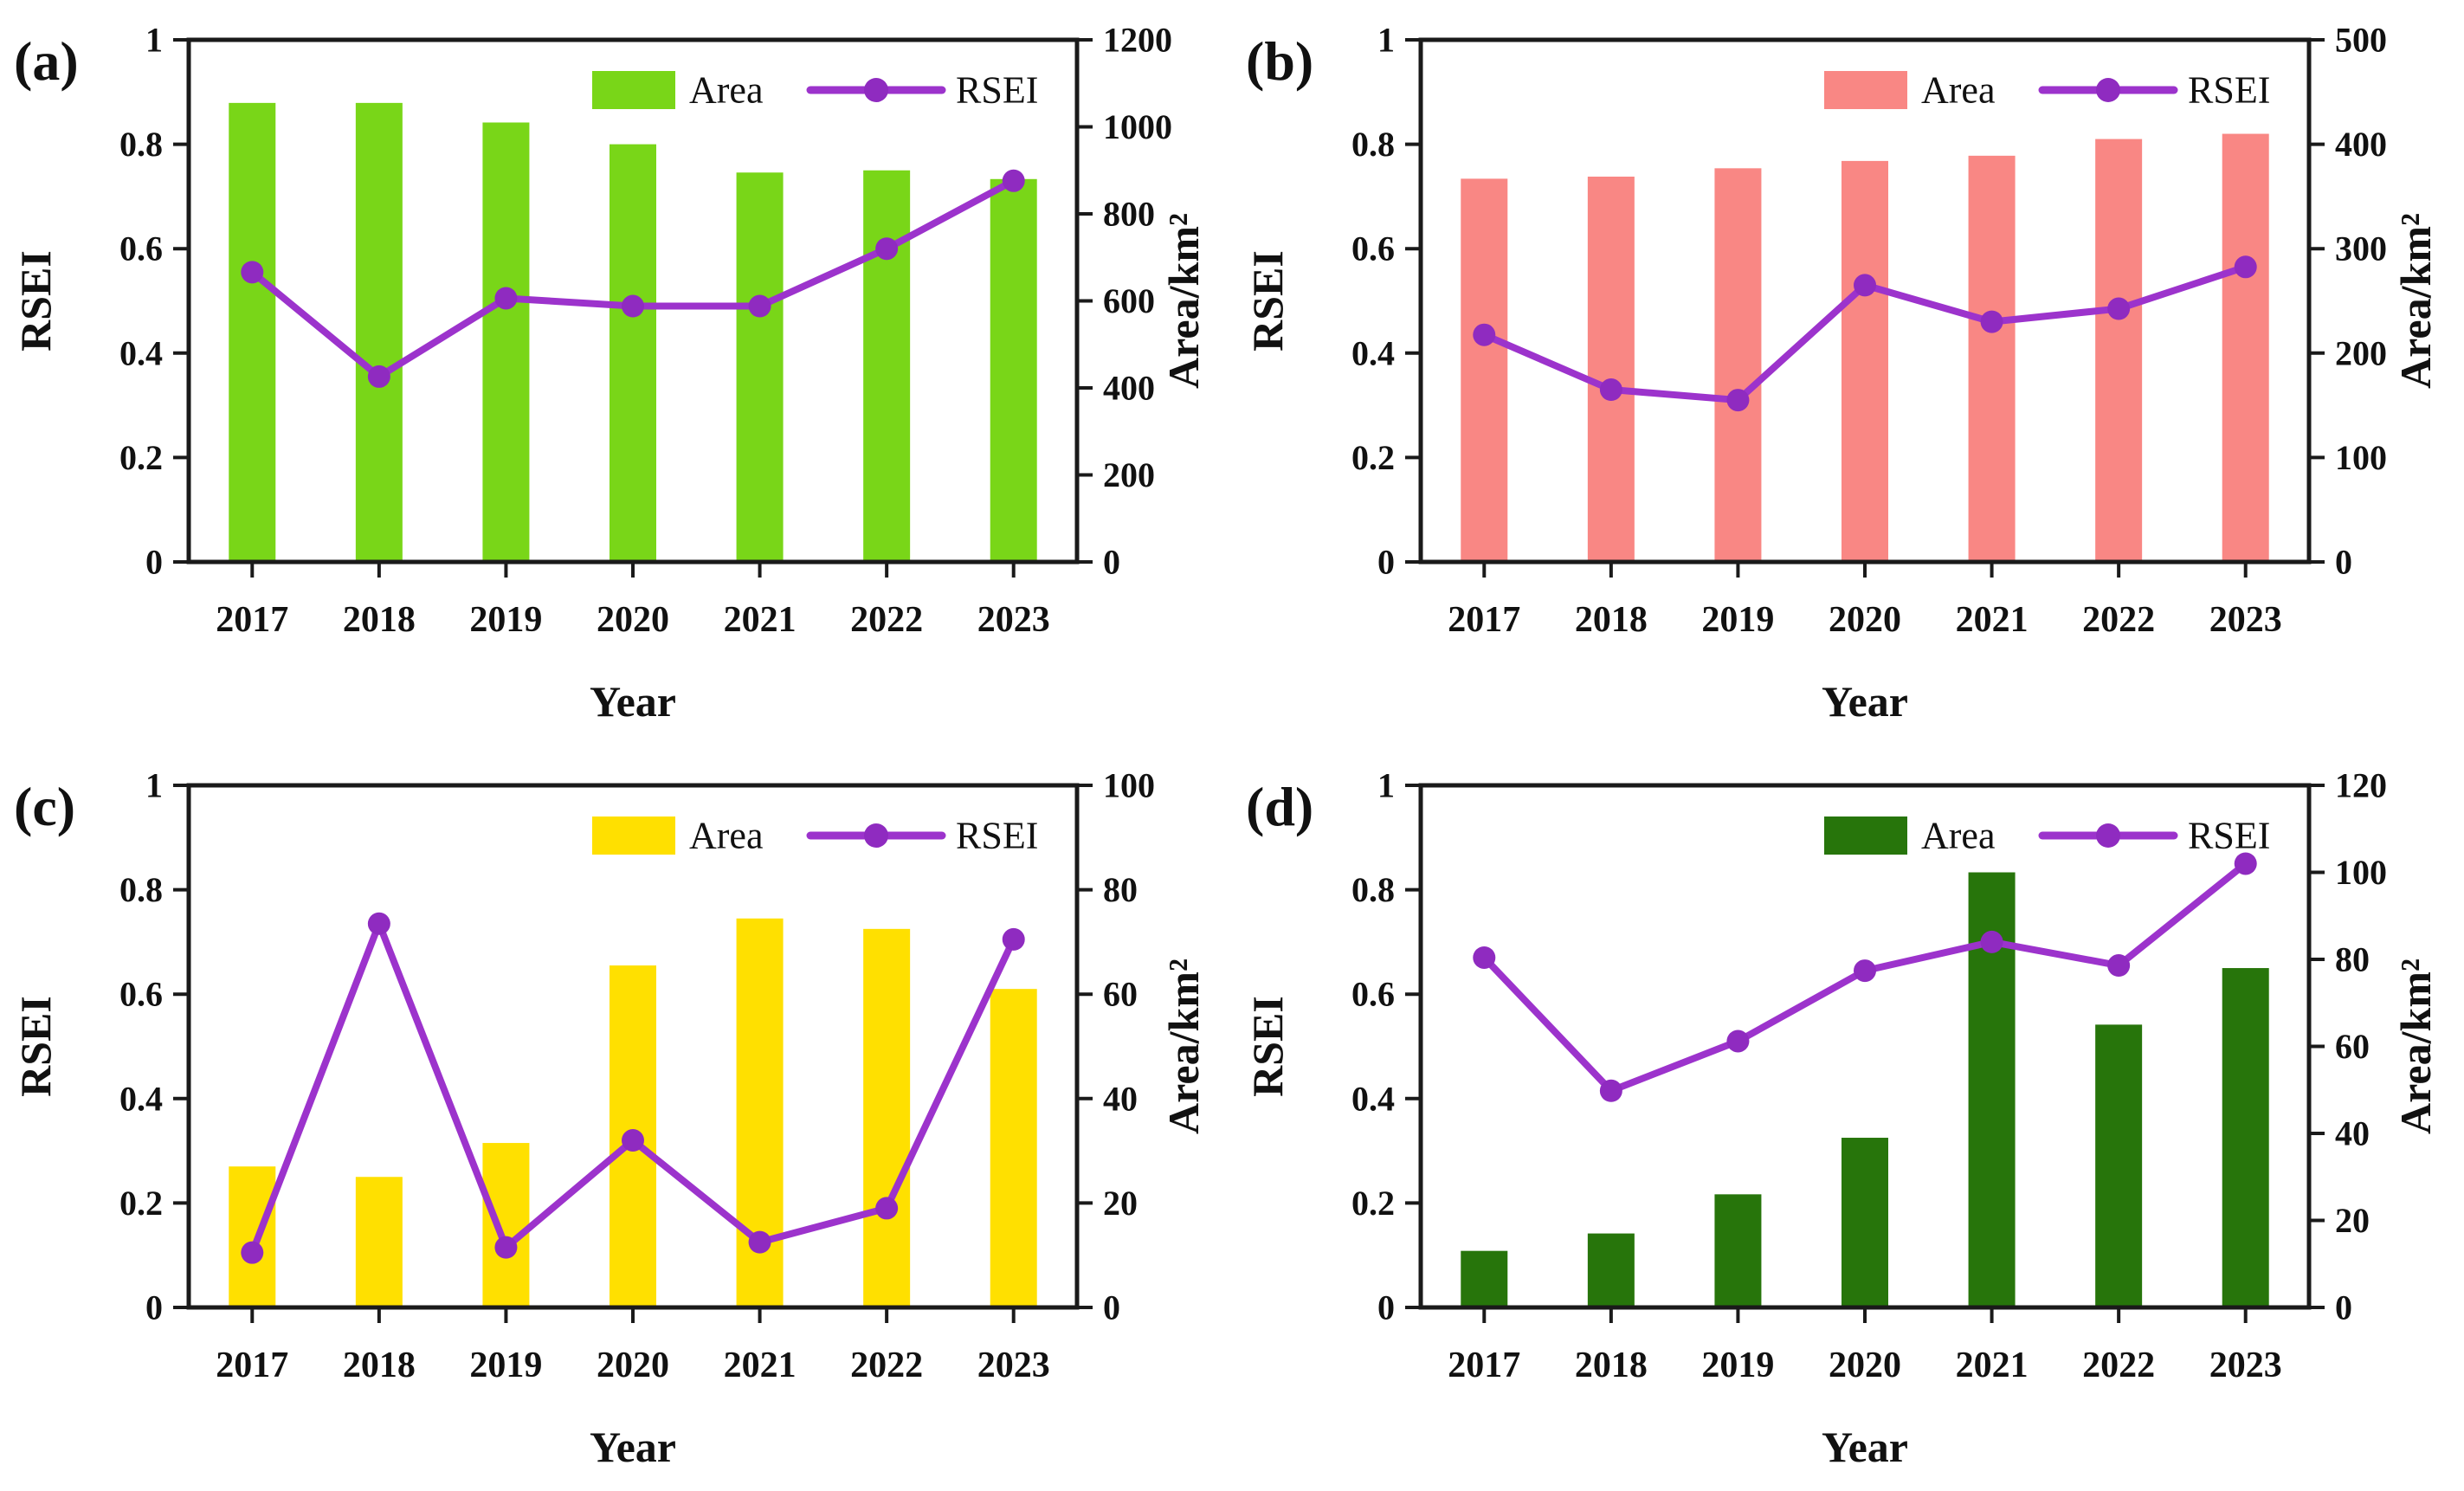 The width and height of the screenshot is (2464, 1491). What do you see at coordinates (760, 367) in the screenshot?
I see `area-bar-2021` at bounding box center [760, 367].